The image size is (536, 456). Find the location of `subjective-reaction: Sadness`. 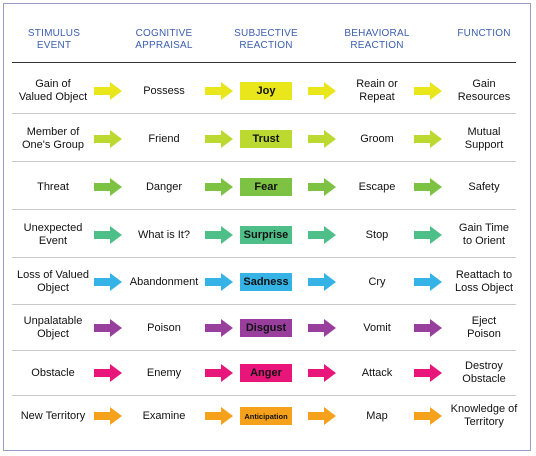

subjective-reaction: Sadness is located at coordinates (266, 282).